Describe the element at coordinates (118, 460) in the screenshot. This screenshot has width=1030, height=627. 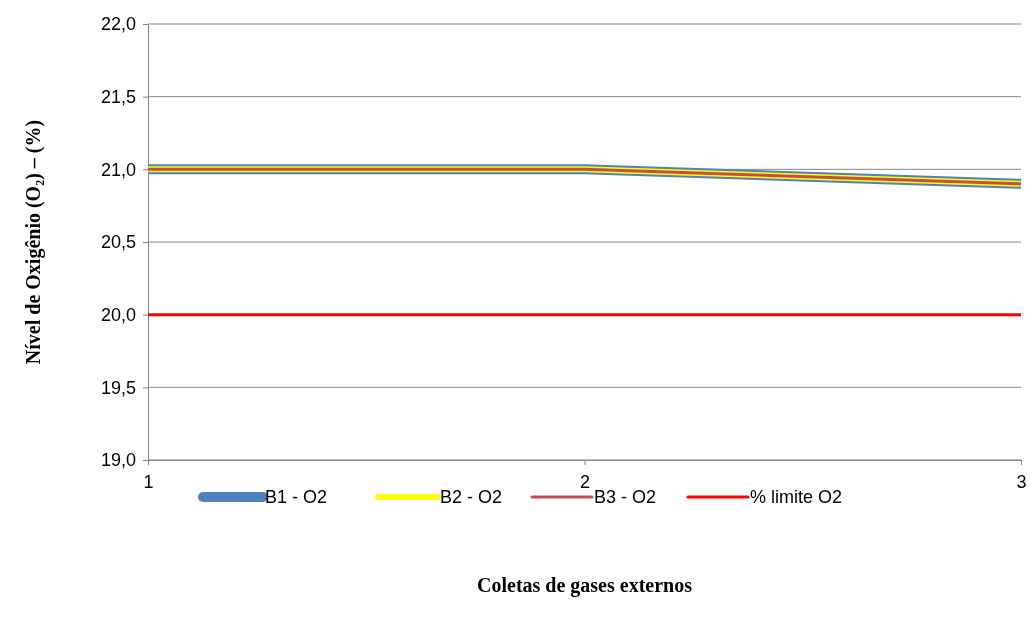
I see `y-tick-label: 19,0` at that location.